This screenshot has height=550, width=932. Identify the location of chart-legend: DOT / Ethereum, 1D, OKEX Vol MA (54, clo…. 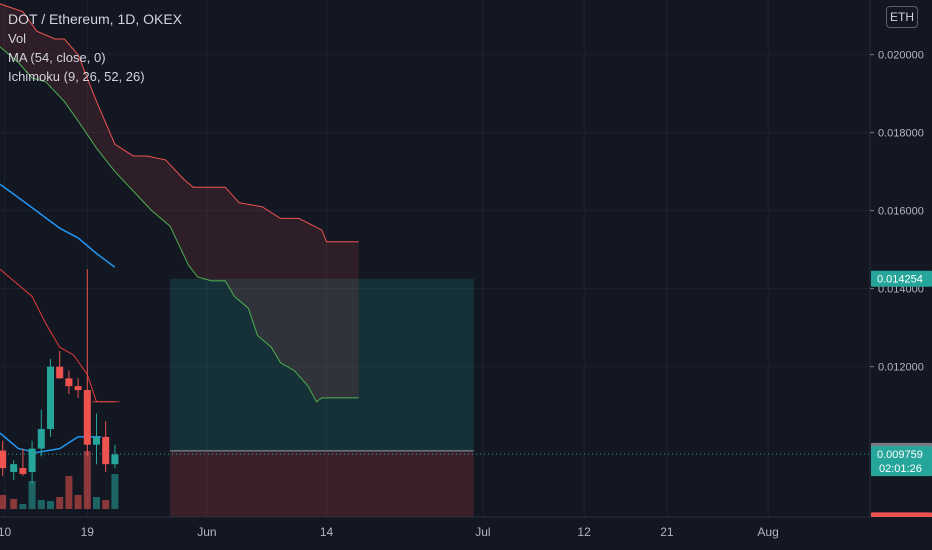
(95, 48).